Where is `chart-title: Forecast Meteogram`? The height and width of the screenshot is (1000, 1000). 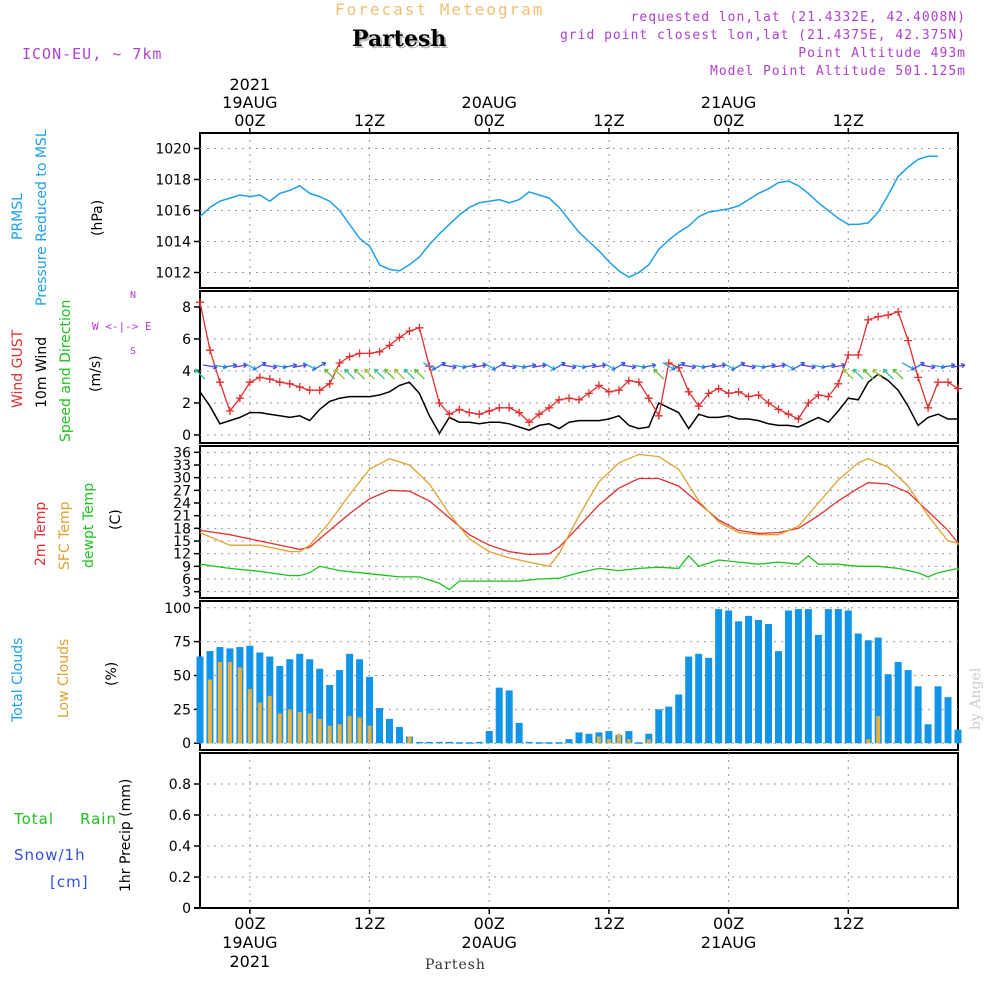 chart-title: Forecast Meteogram is located at coordinates (440, 9).